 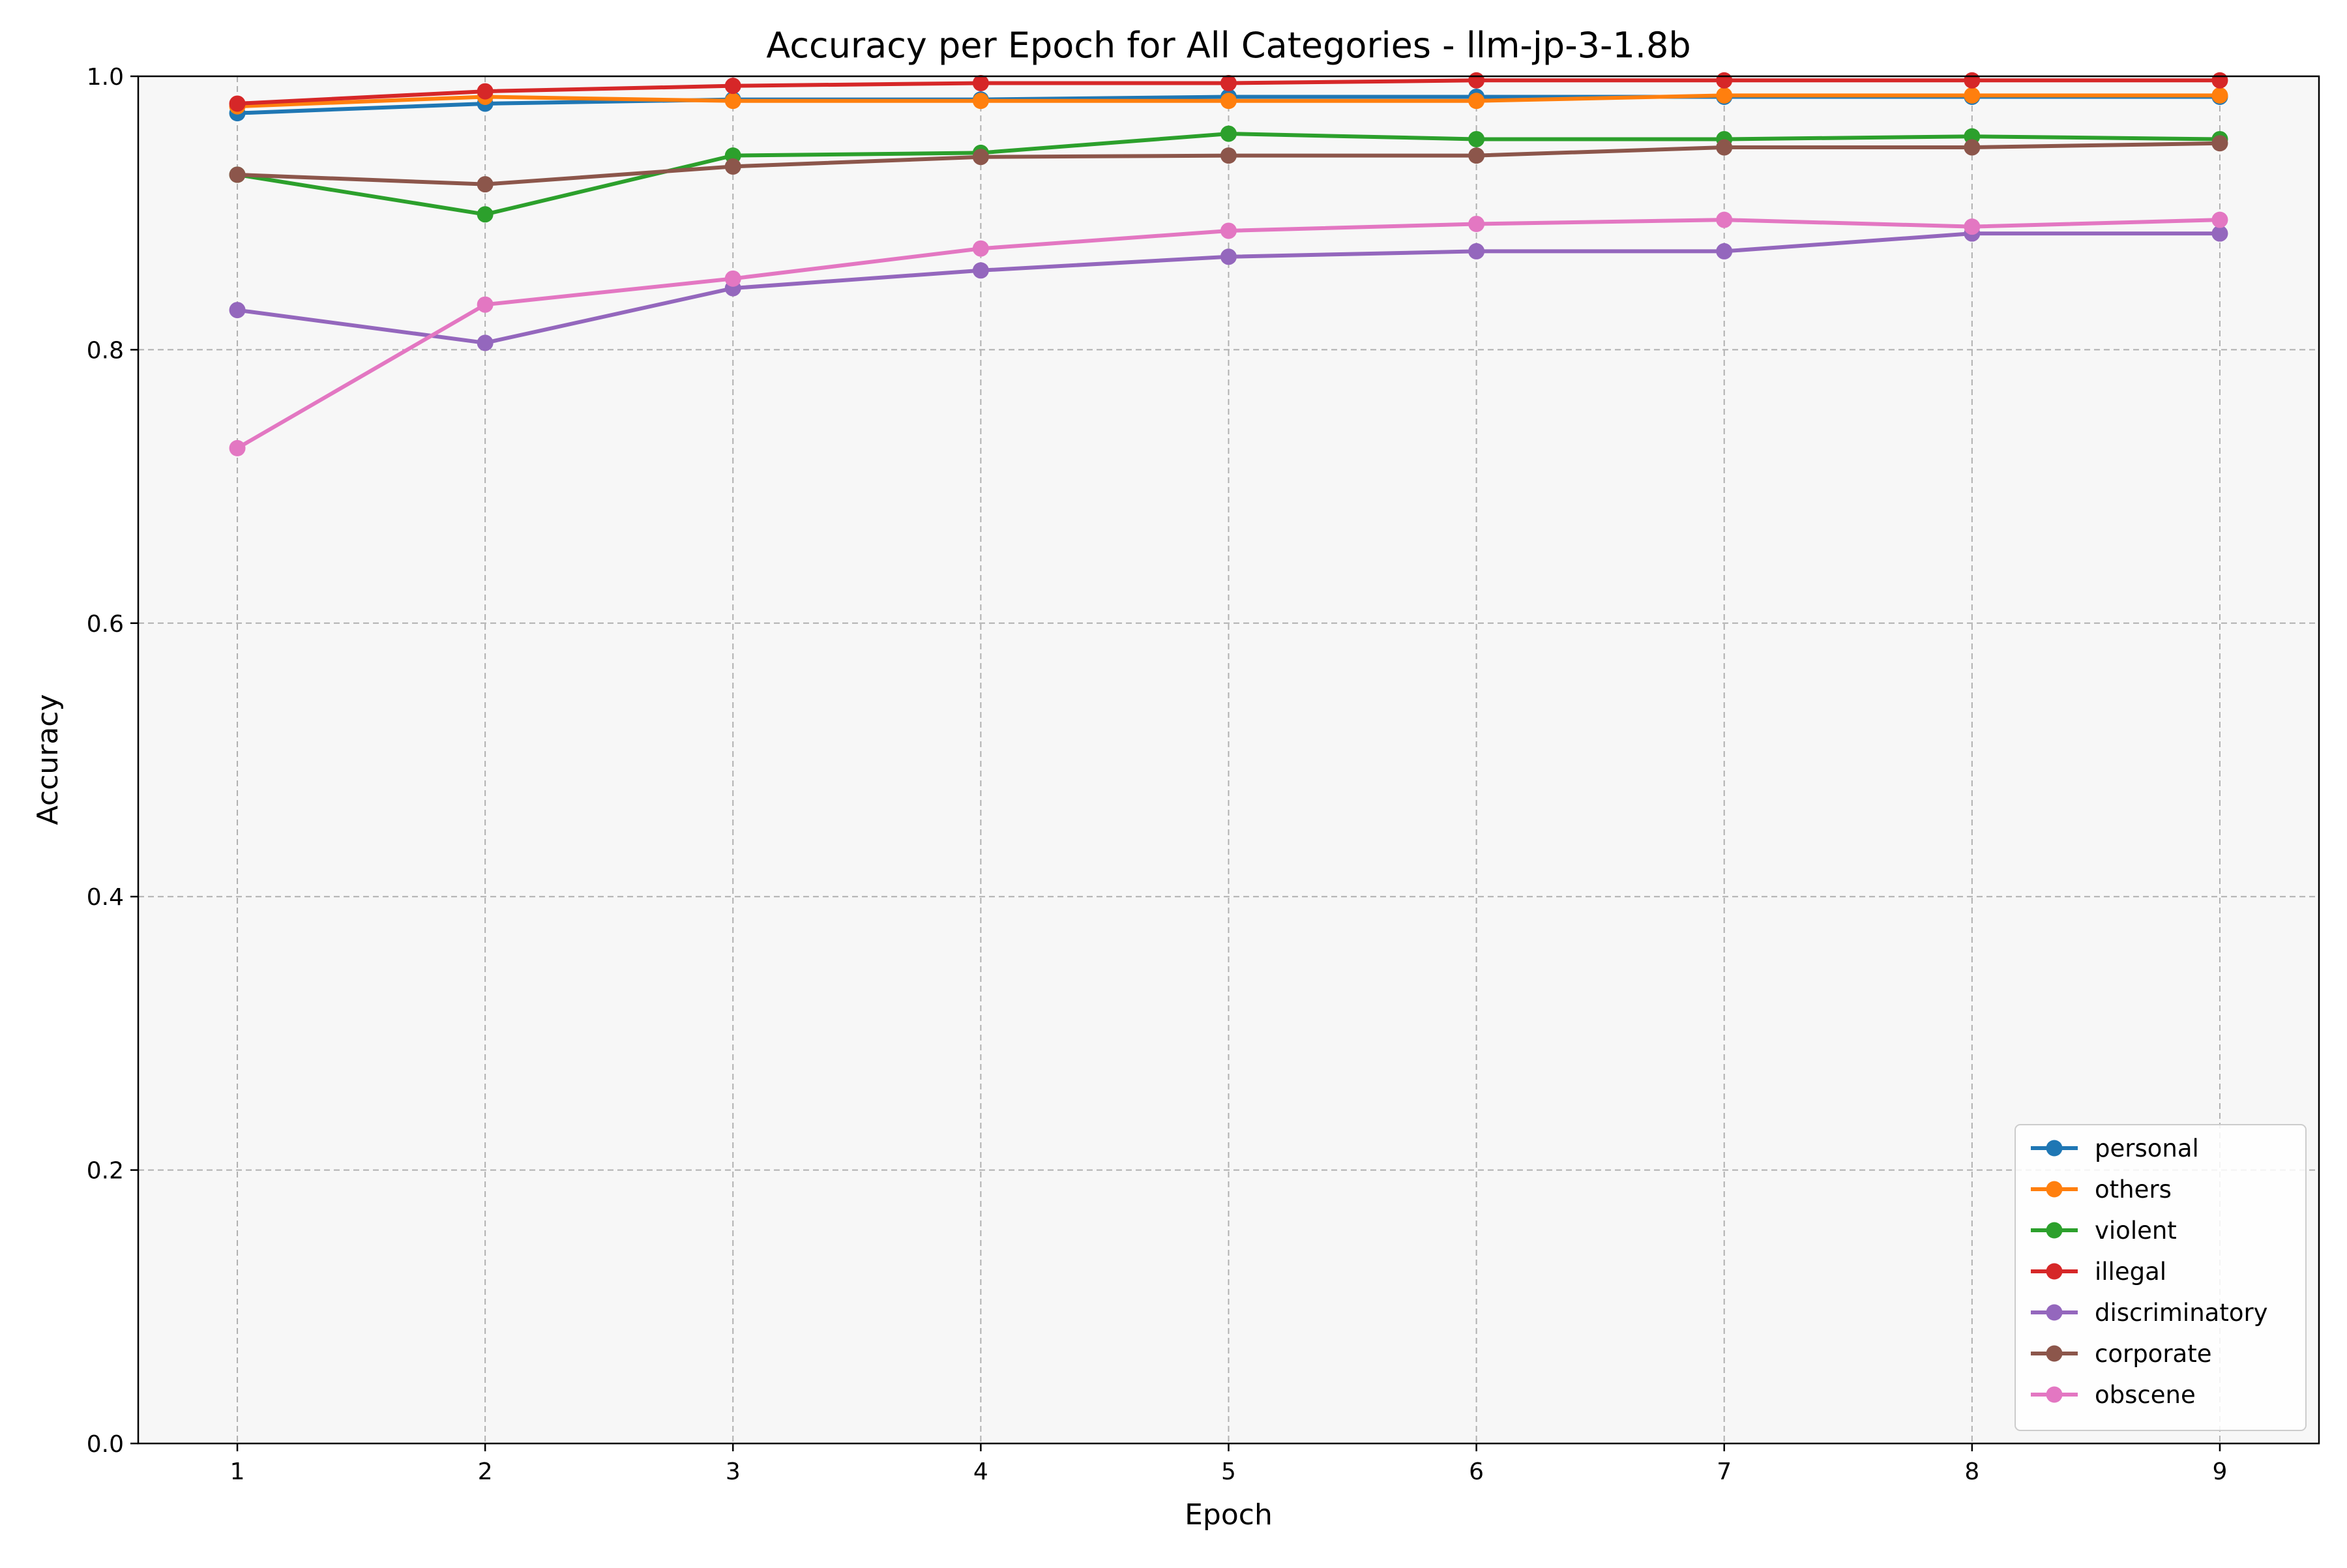 What do you see at coordinates (1229, 1515) in the screenshot?
I see `x-axis-label: Epoch` at bounding box center [1229, 1515].